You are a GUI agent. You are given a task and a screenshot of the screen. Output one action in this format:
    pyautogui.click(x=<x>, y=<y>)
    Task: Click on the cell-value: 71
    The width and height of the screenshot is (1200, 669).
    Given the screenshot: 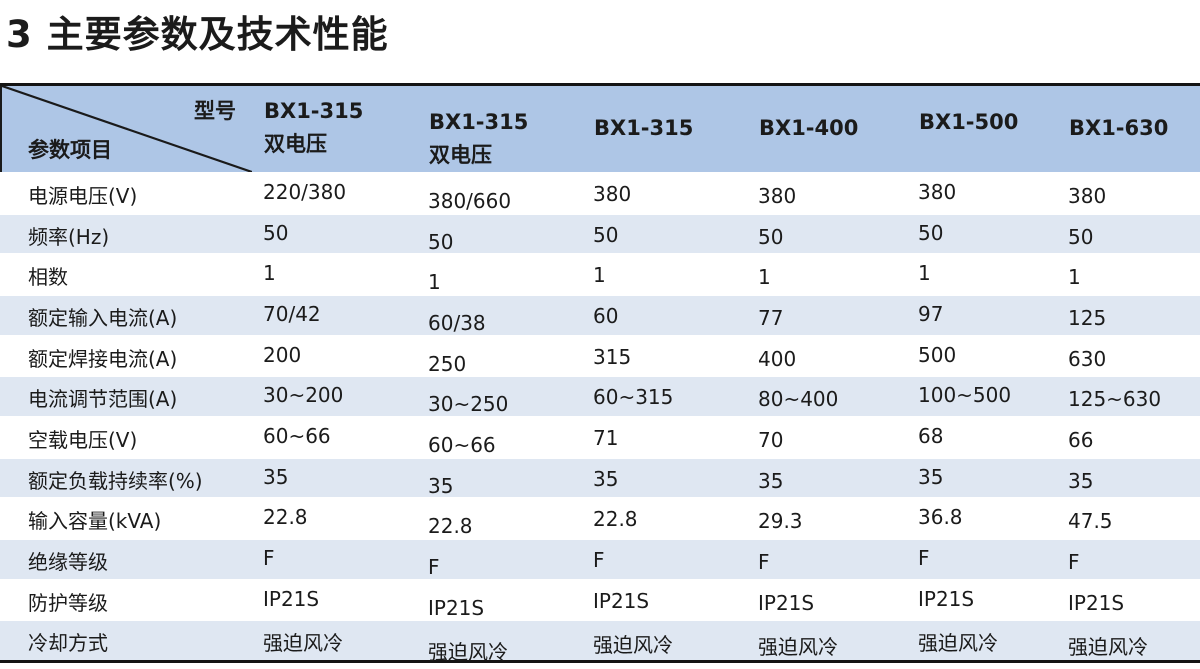 What is the action you would take?
    pyautogui.click(x=606, y=437)
    